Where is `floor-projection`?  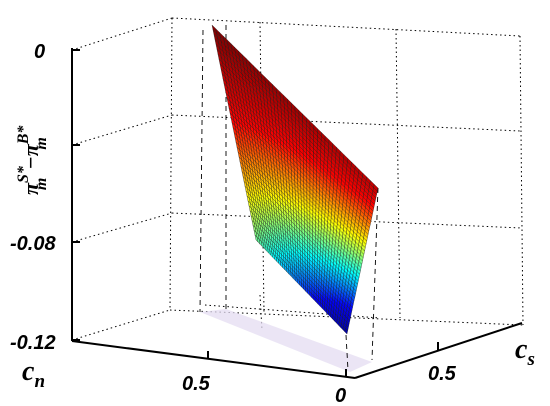 floor-projection is located at coordinates (286, 340).